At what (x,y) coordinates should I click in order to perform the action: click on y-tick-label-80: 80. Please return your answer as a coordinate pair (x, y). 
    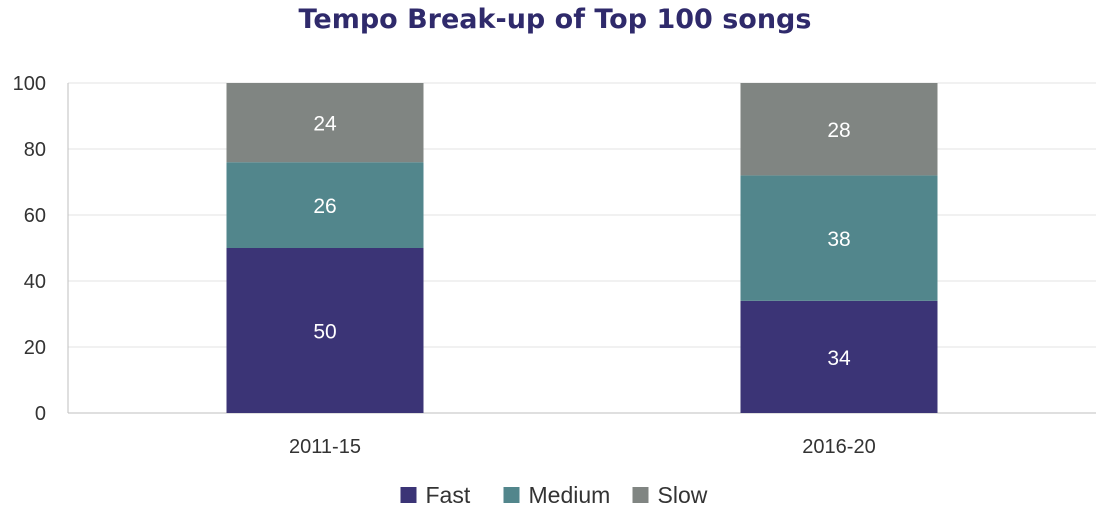
    Looking at the image, I should click on (35, 150).